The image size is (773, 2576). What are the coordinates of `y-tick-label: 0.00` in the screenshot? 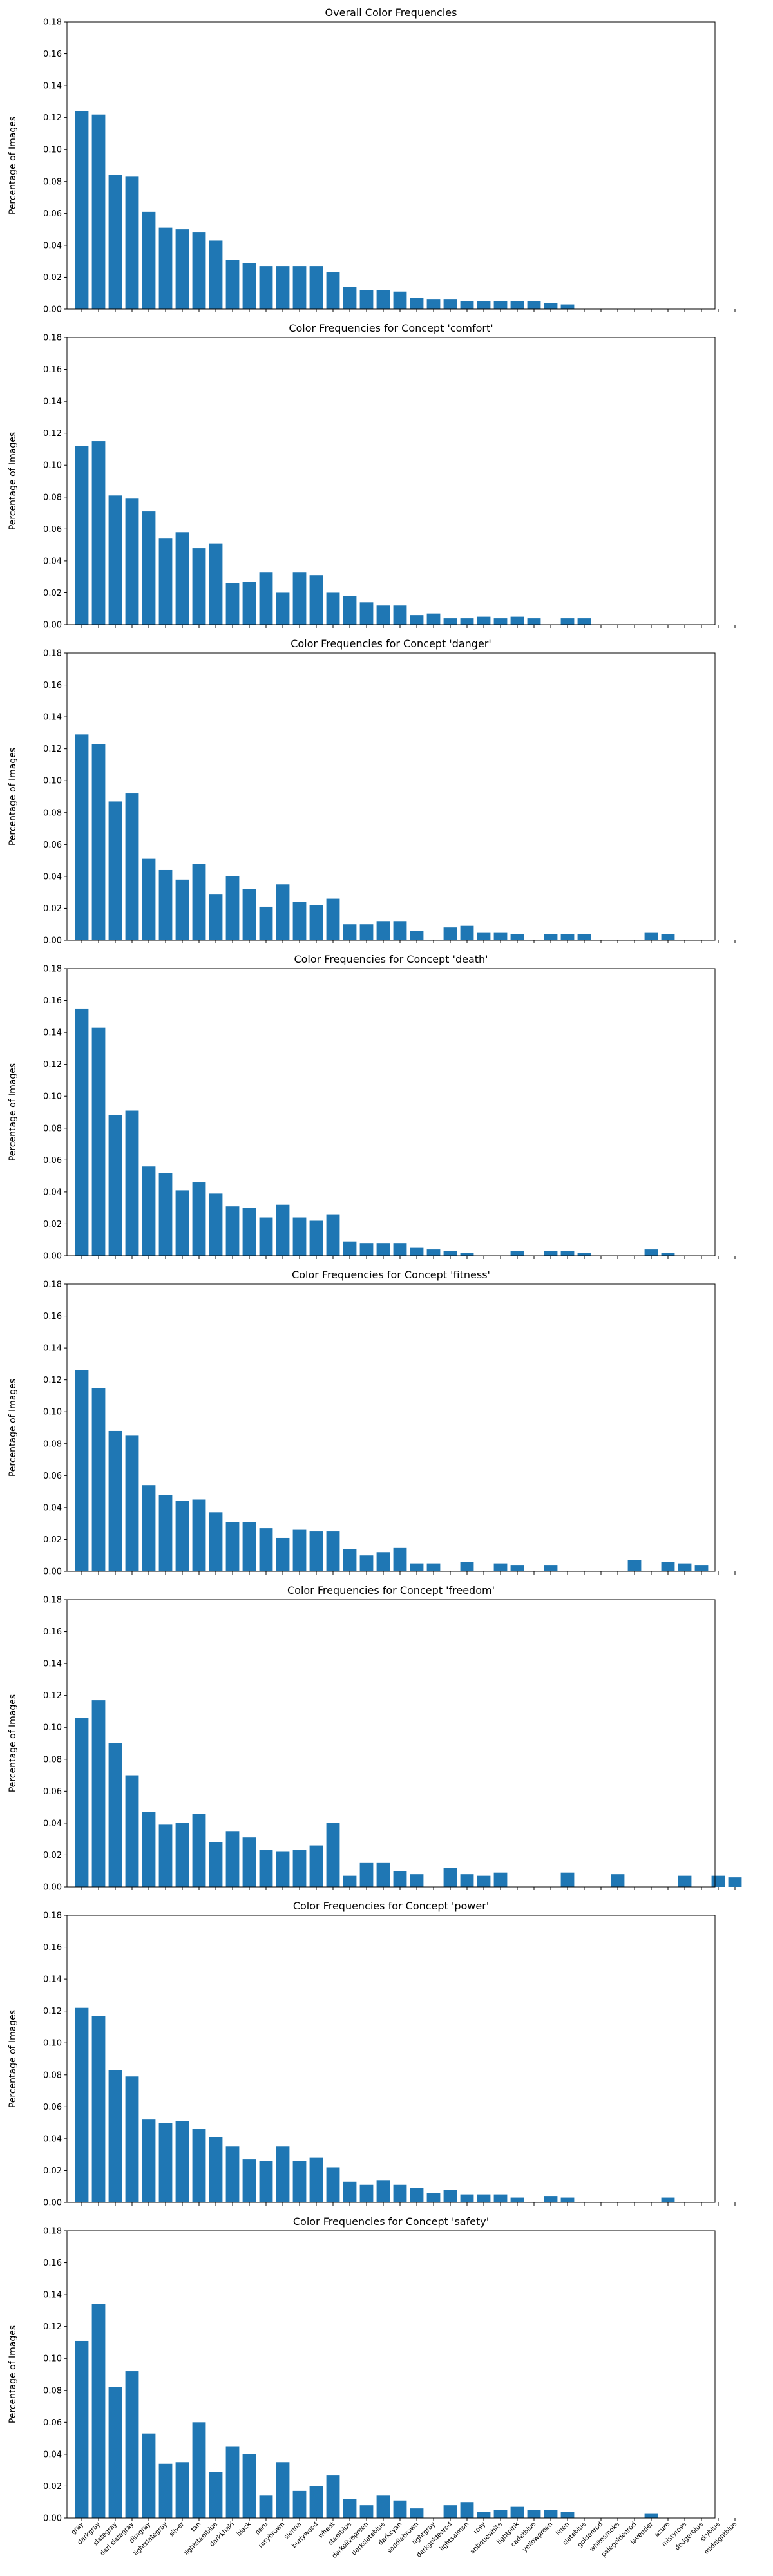 It's located at (52, 310).